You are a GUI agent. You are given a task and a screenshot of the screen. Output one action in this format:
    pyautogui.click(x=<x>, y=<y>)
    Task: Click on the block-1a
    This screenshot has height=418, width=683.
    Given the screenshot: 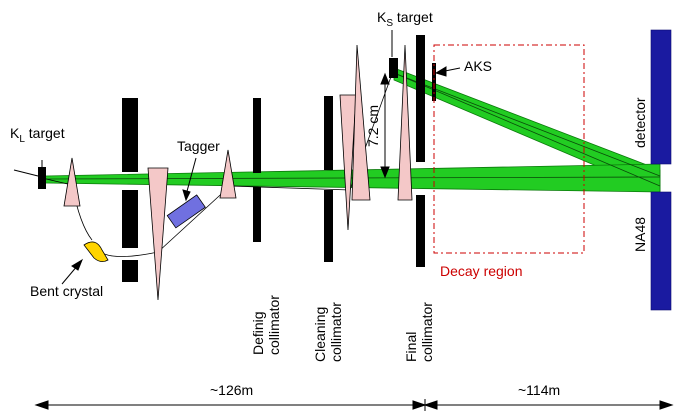 What is the action you would take?
    pyautogui.click(x=130, y=135)
    